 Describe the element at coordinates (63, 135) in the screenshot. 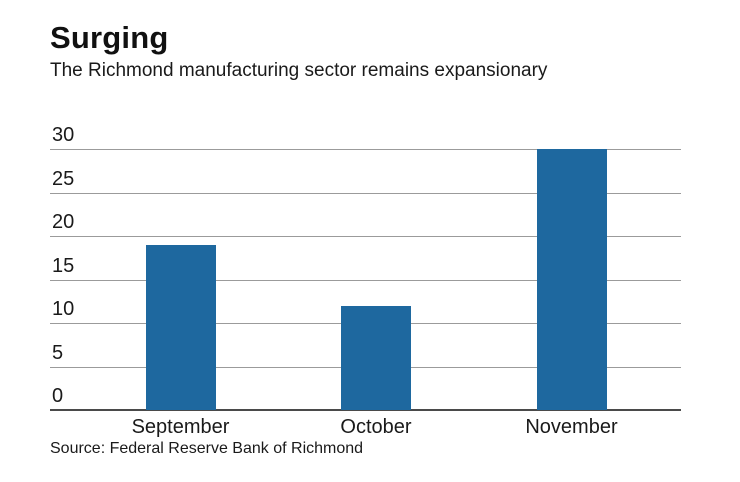

I see `y-tick-label-30: 30` at that location.